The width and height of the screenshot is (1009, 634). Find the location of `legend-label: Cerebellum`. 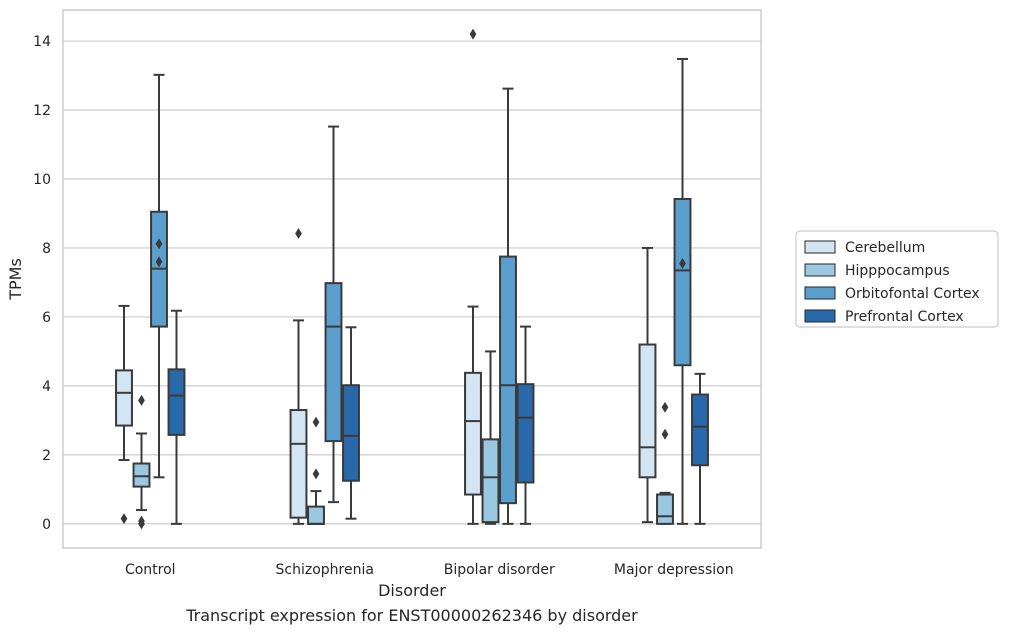

legend-label: Cerebellum is located at coordinates (885, 248).